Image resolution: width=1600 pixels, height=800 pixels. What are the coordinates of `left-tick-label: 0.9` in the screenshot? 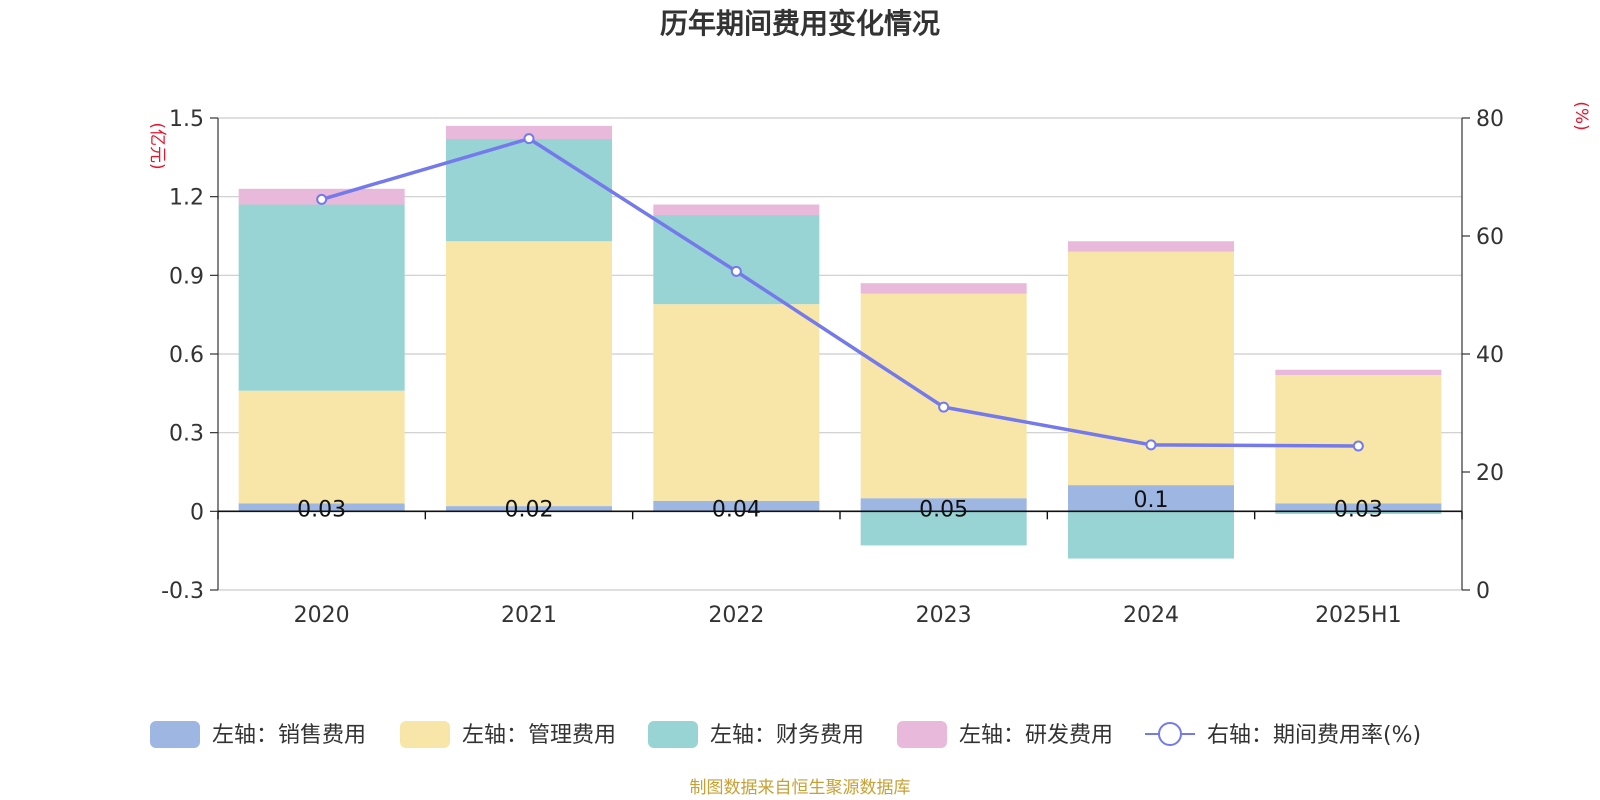 It's located at (186, 276).